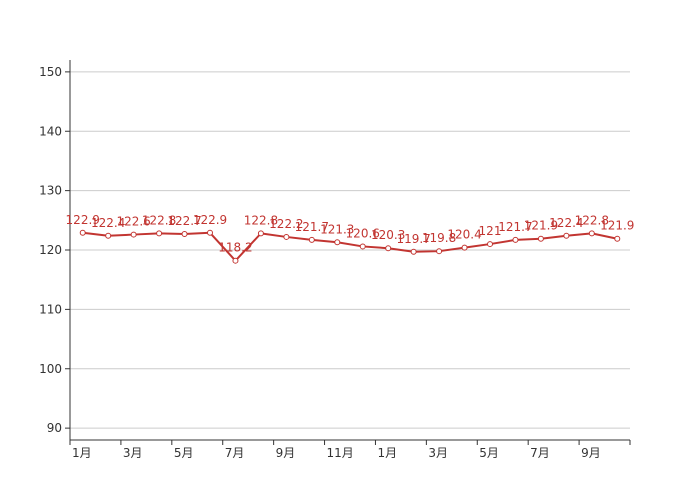 Image resolution: width=700 pixels, height=500 pixels. Describe the element at coordinates (340, 453) in the screenshot. I see `x-tick-label: 11月` at that location.